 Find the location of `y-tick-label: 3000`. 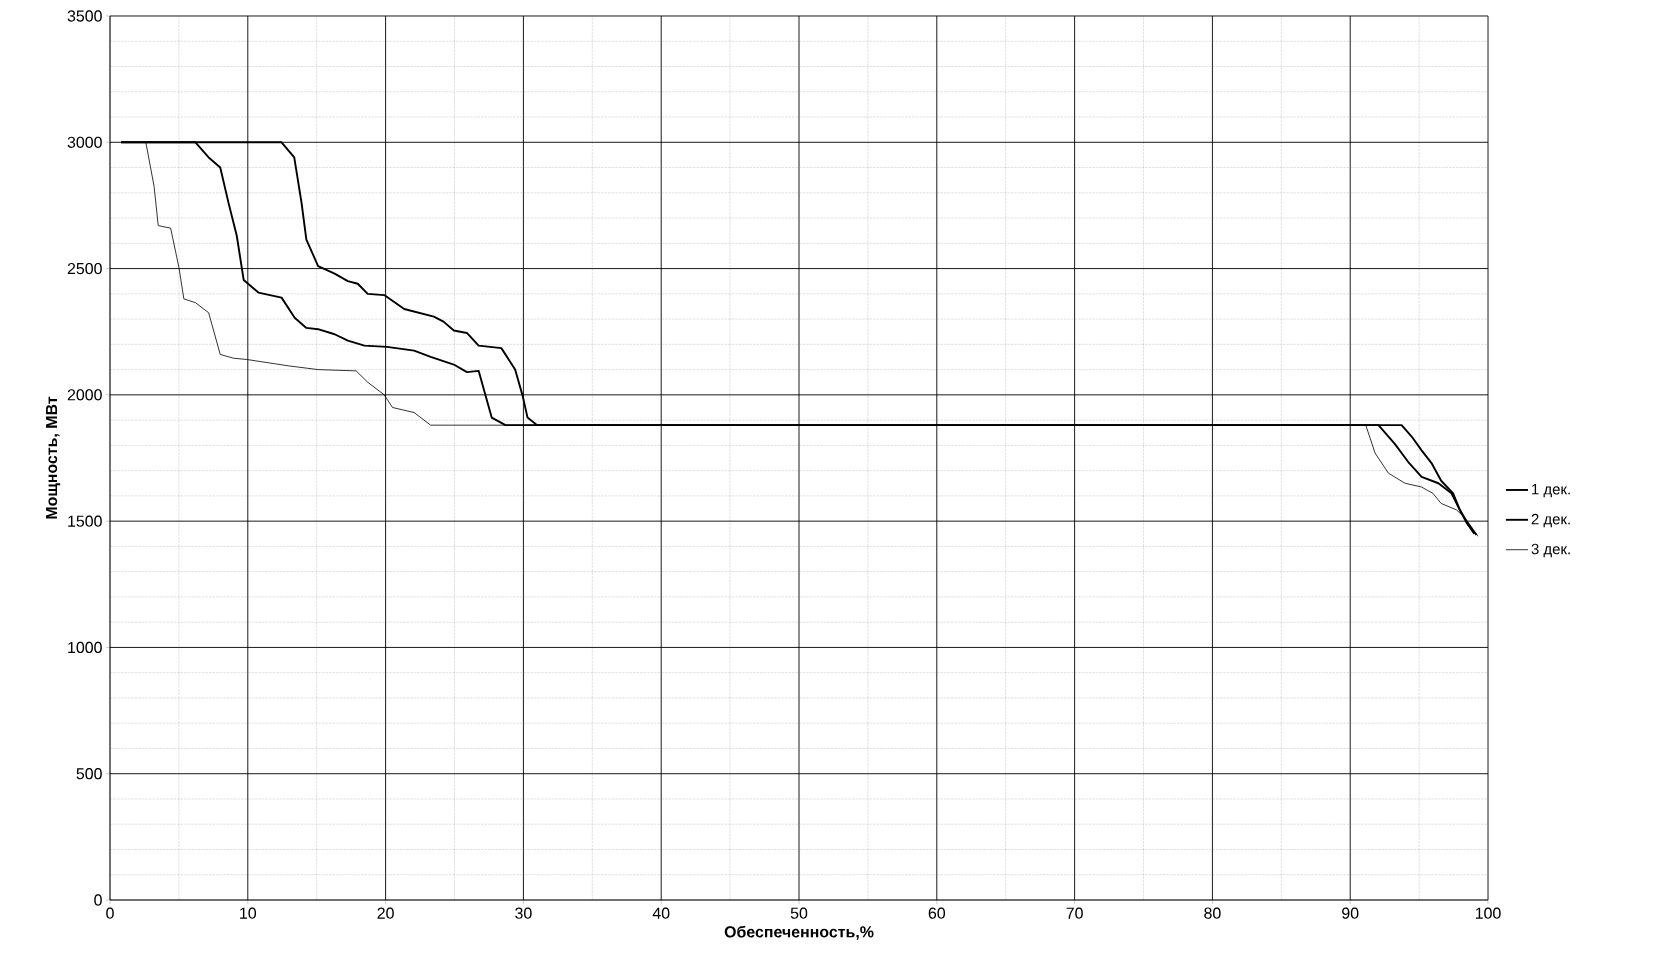

y-tick-label: 3000 is located at coordinates (84, 142).